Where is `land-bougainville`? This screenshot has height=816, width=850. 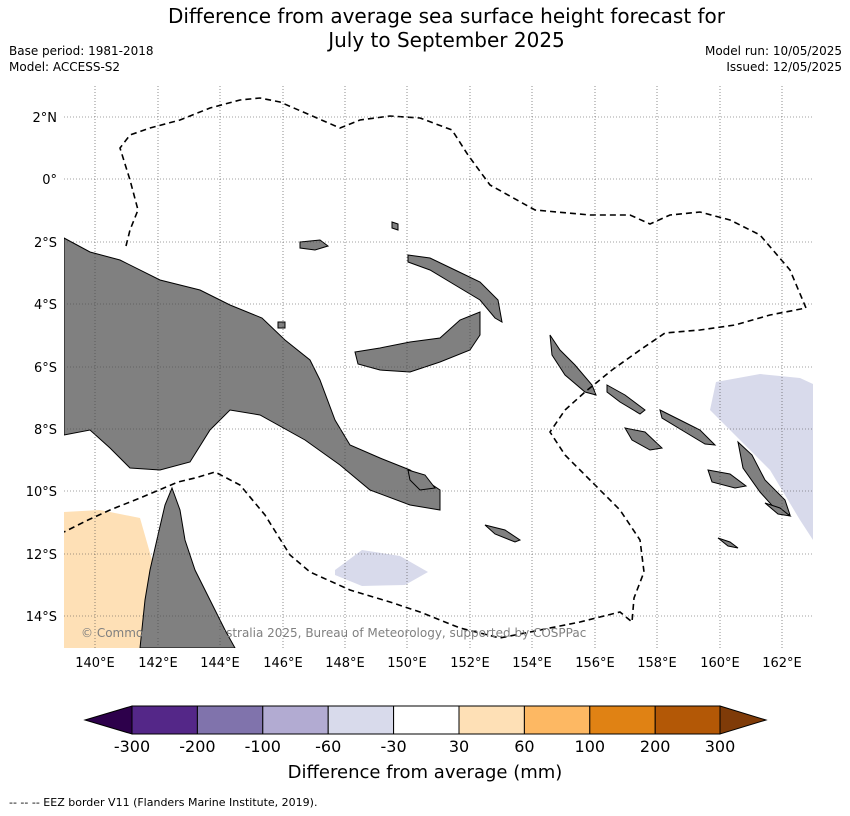 land-bougainville is located at coordinates (573, 365).